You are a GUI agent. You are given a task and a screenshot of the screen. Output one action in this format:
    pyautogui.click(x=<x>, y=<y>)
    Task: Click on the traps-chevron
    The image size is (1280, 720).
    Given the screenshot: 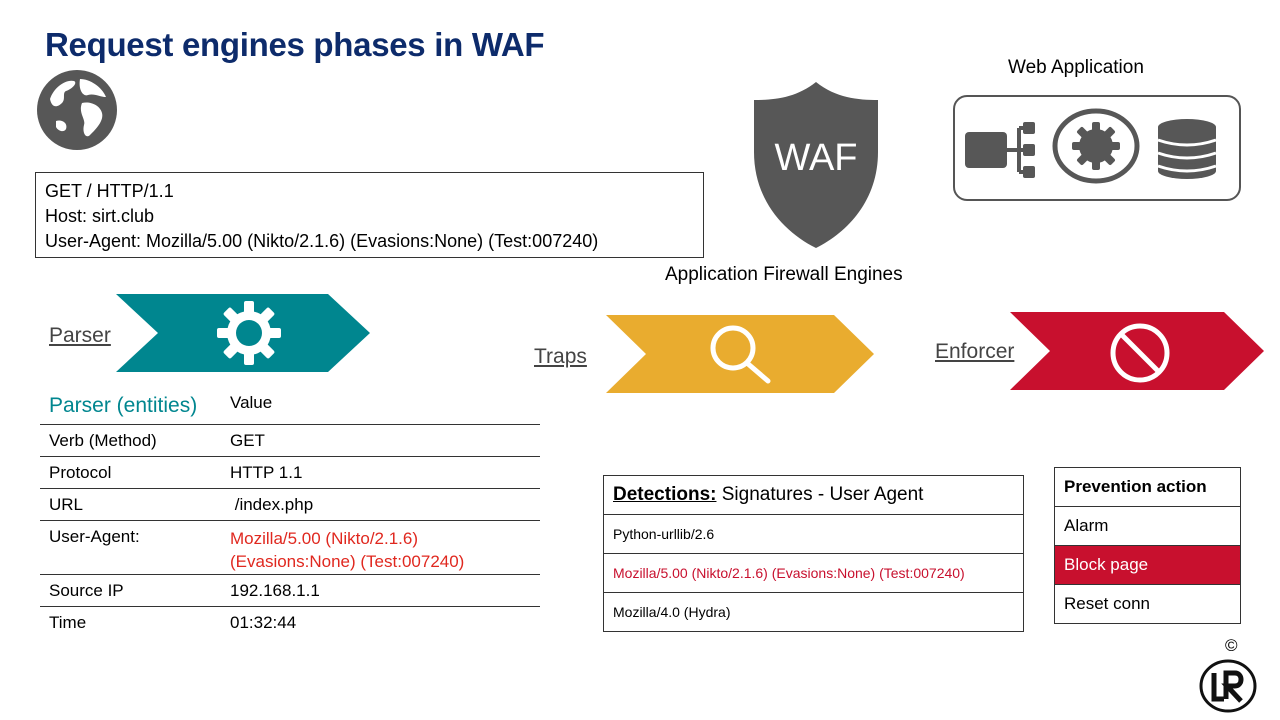 What is the action you would take?
    pyautogui.click(x=740, y=354)
    